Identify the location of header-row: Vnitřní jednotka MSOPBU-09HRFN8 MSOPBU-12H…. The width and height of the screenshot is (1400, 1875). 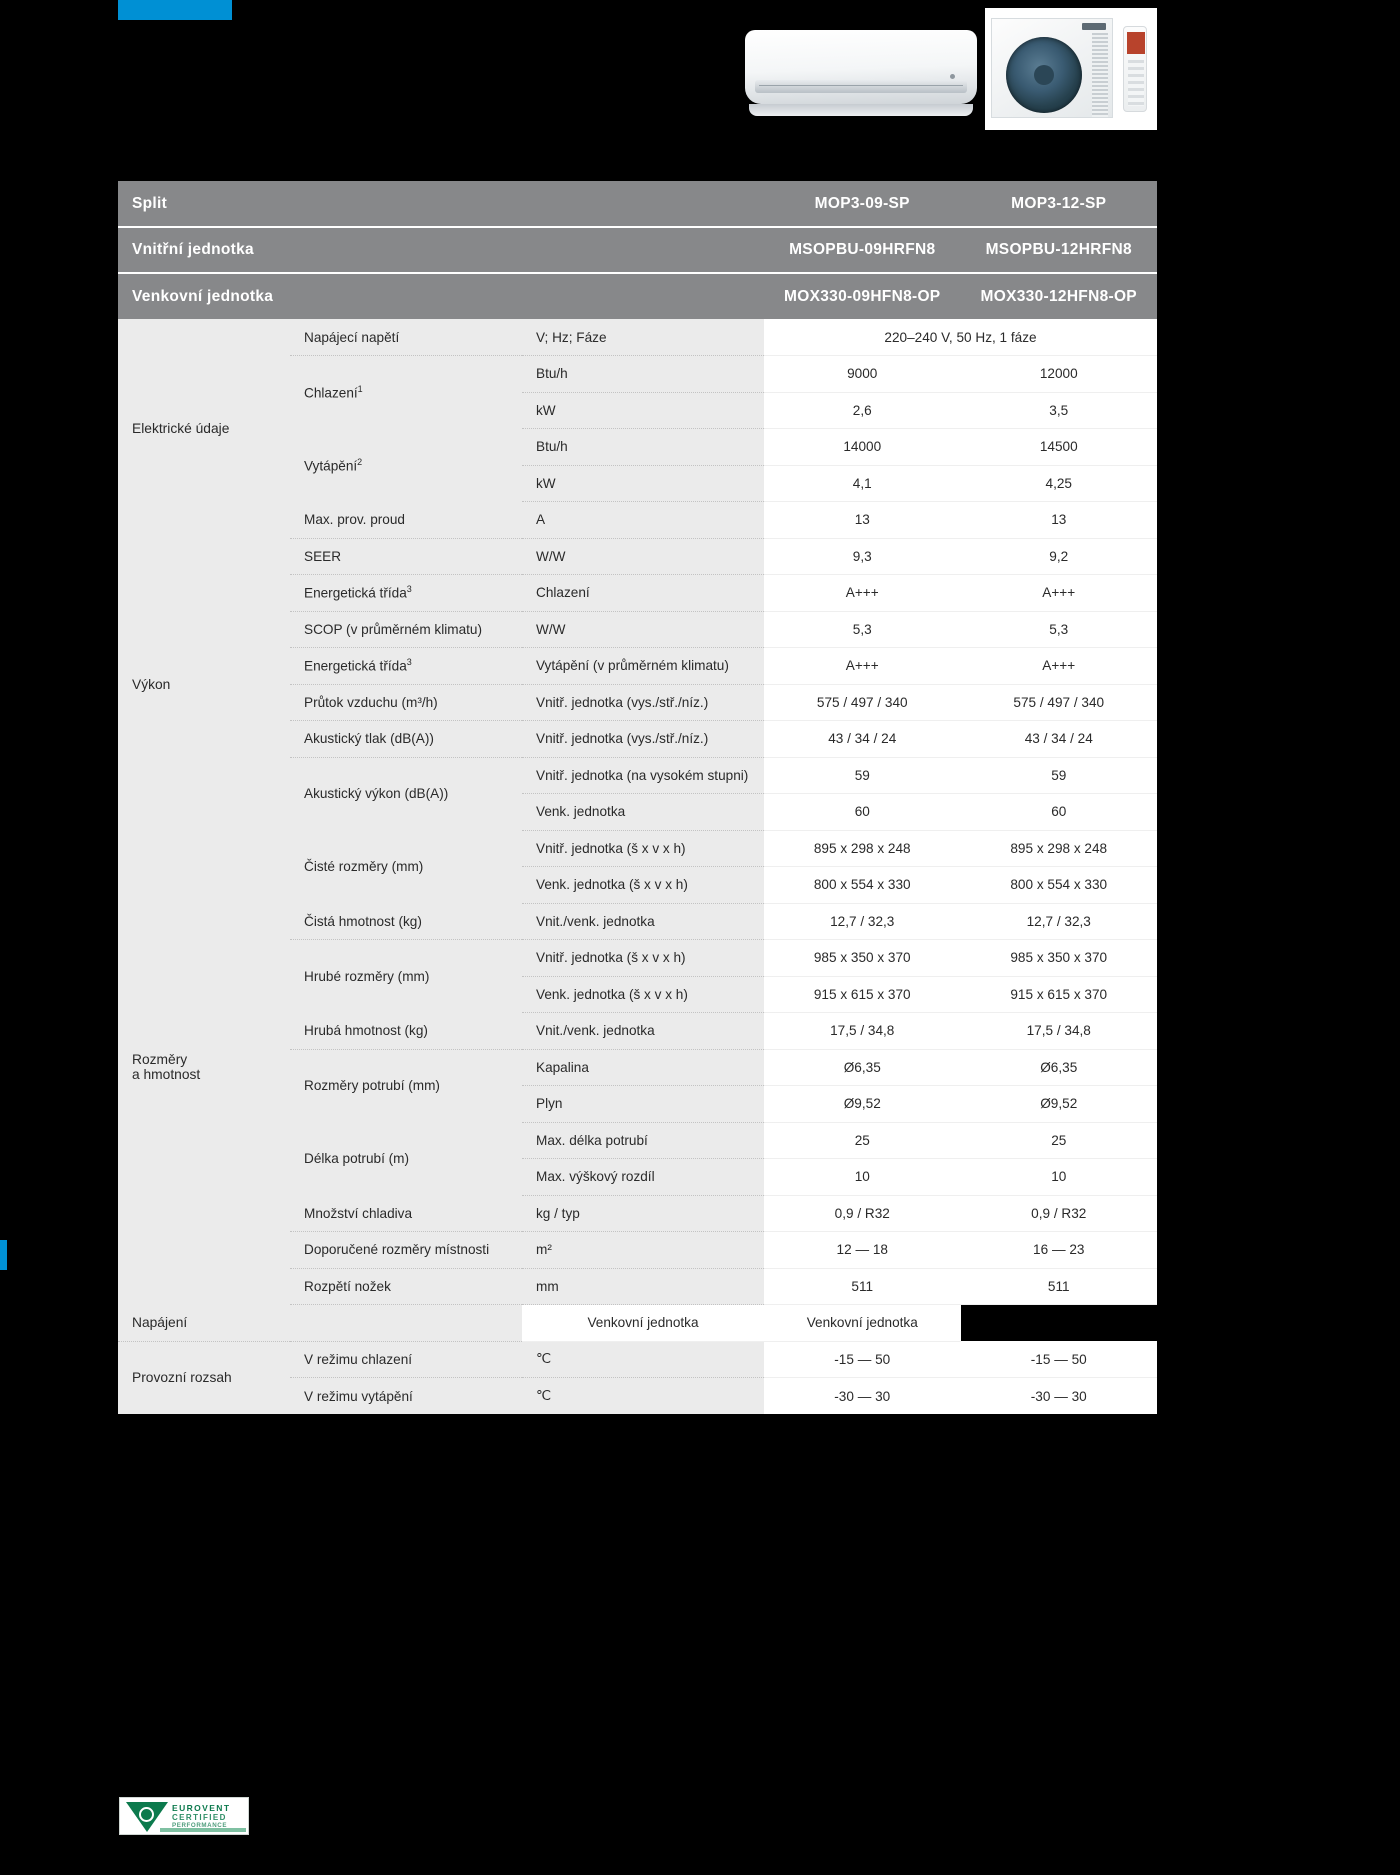
(637, 250).